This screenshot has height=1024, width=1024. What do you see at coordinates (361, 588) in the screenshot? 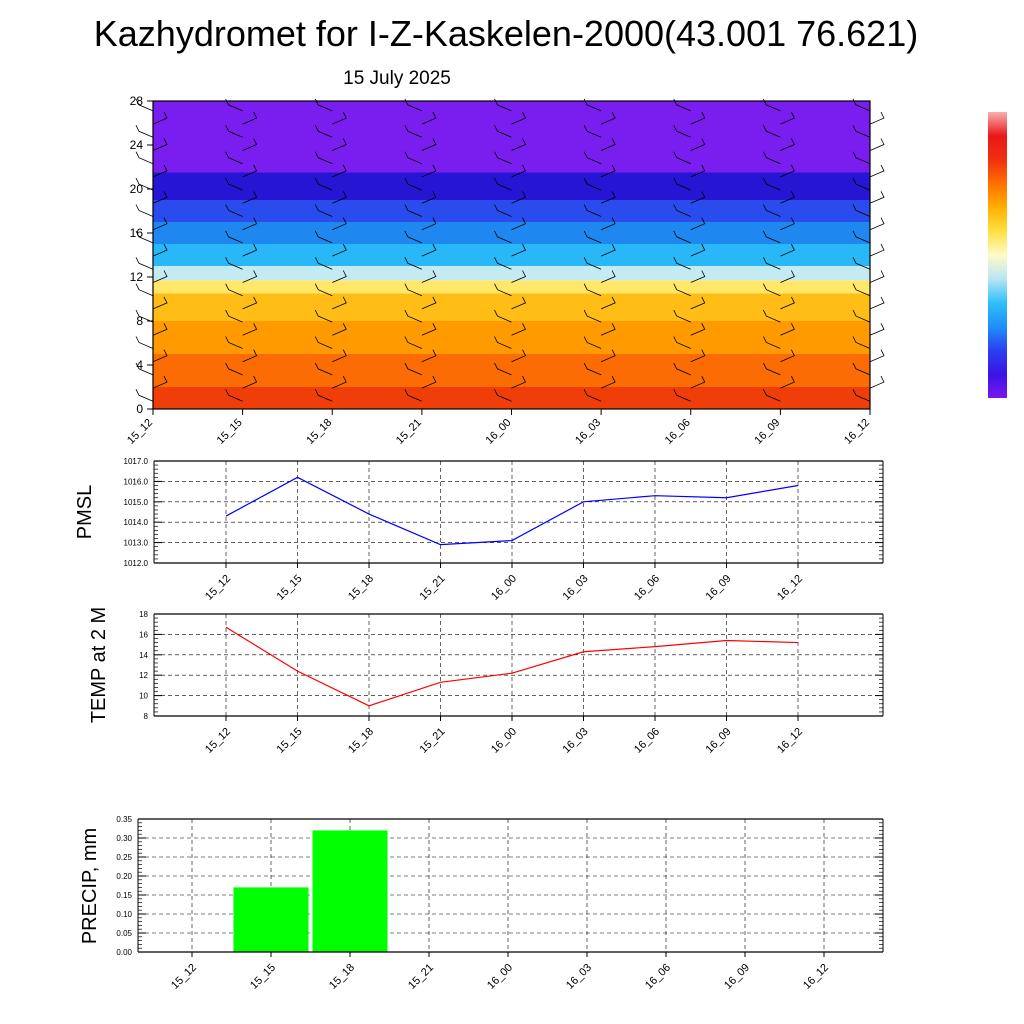
I see `x-tick-label: 15_18` at bounding box center [361, 588].